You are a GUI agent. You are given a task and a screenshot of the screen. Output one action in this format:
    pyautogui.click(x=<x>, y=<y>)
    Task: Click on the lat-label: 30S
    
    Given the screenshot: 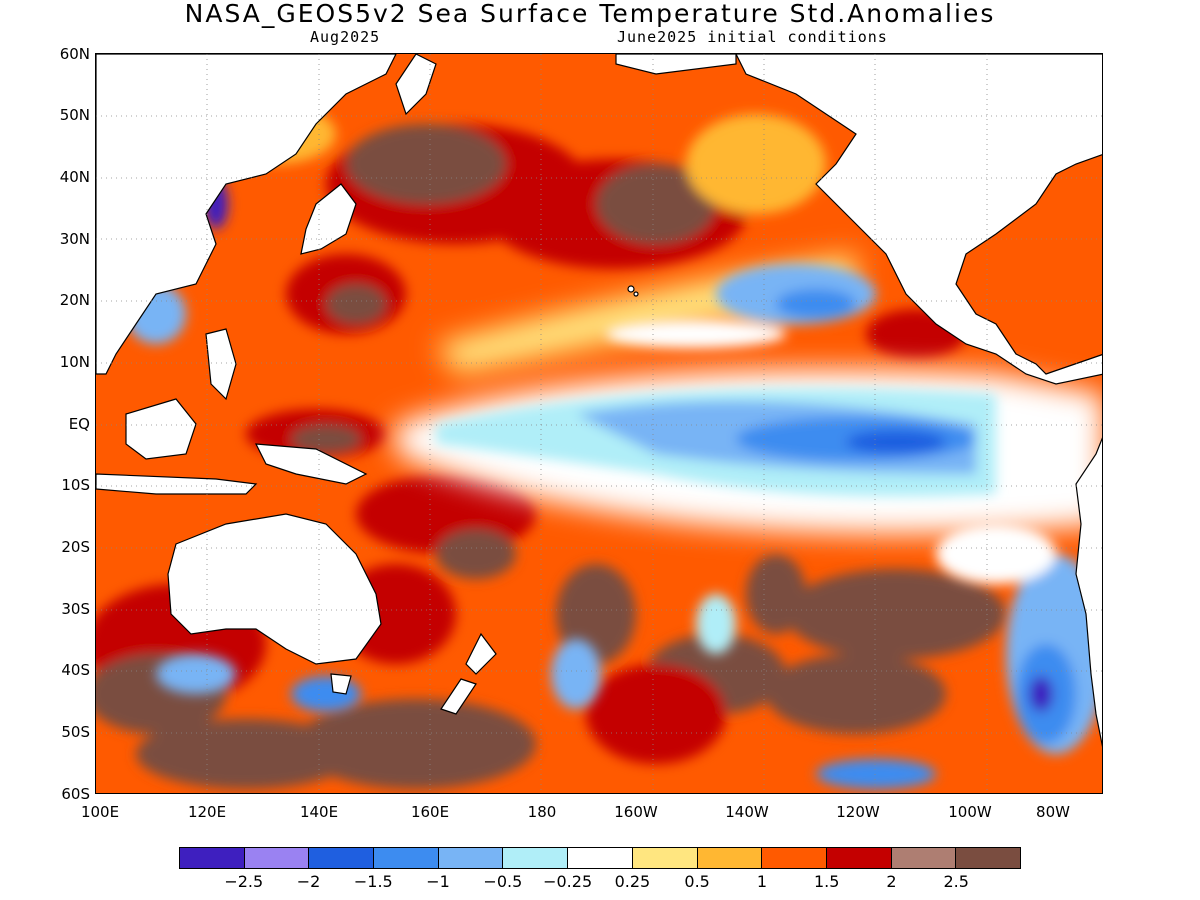 What is the action you would take?
    pyautogui.click(x=75, y=609)
    